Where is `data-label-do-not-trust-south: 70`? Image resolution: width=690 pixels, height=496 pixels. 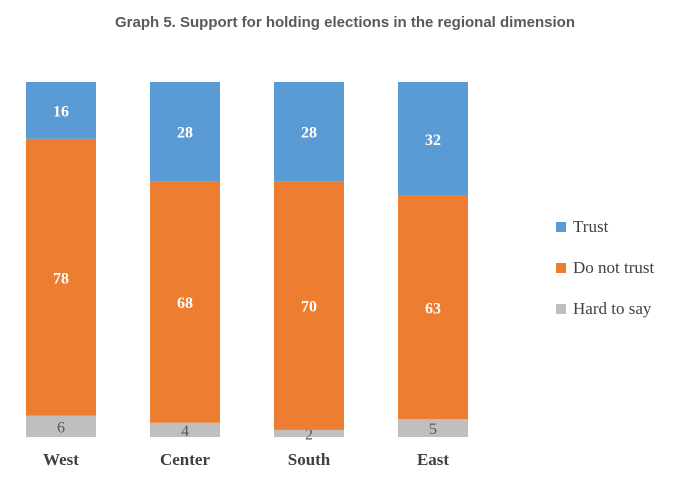
data-label-do-not-trust-south: 70 is located at coordinates (309, 307).